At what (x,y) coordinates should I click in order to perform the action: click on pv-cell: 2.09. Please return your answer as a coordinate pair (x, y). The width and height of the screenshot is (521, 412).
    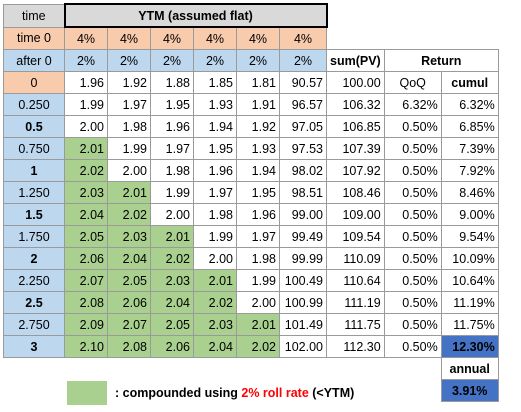
    Looking at the image, I should click on (86, 324).